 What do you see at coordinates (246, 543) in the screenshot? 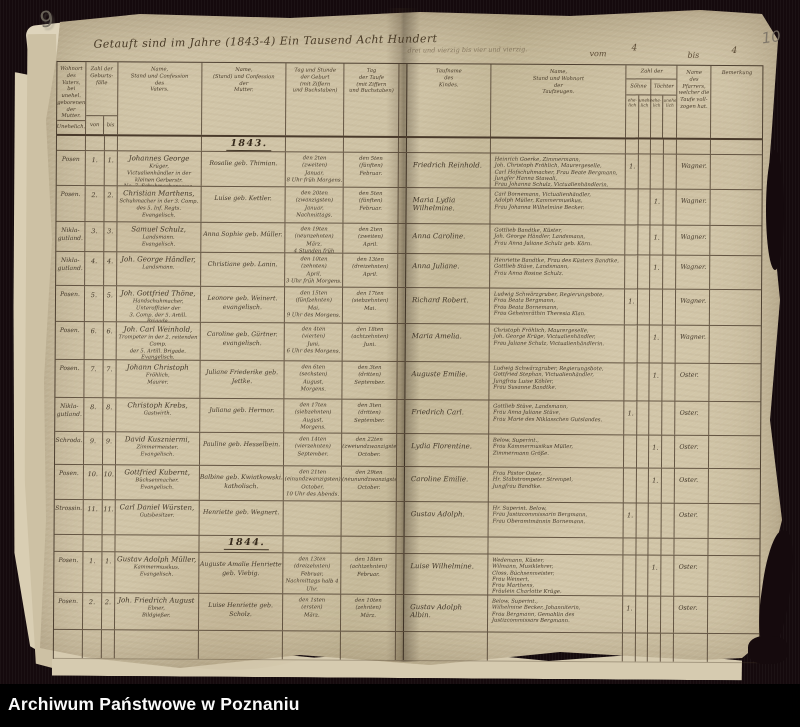
I see `year-label: 1844.` at bounding box center [246, 543].